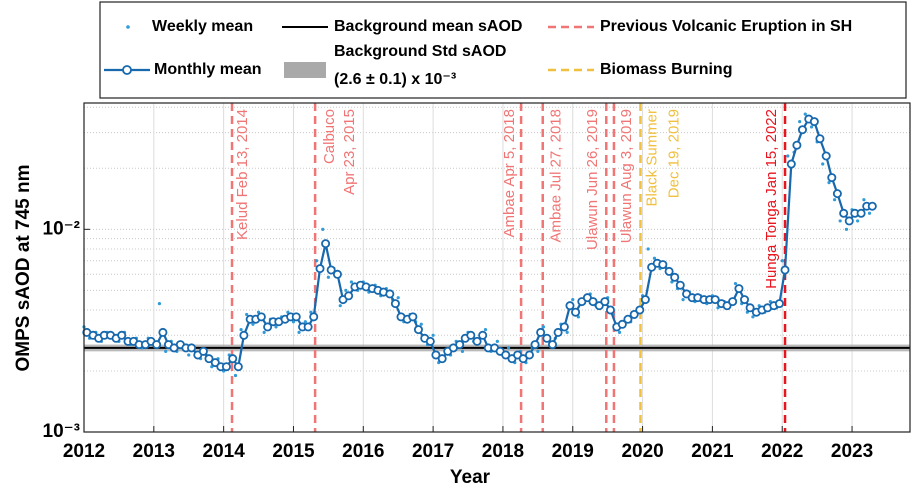 The height and width of the screenshot is (495, 912). What do you see at coordinates (573, 451) in the screenshot?
I see `x-tick-label: 2019` at bounding box center [573, 451].